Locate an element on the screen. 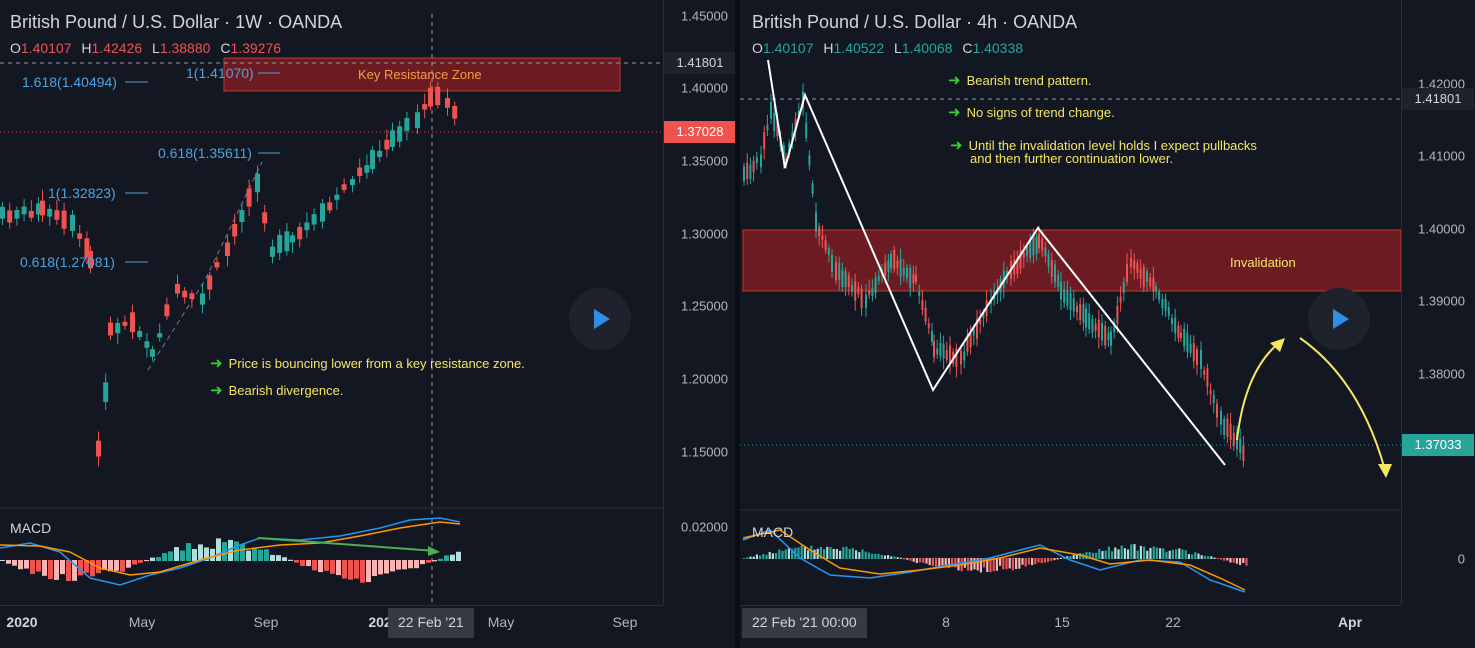 This screenshot has height=648, width=1475. macd-line is located at coordinates (230, 551).